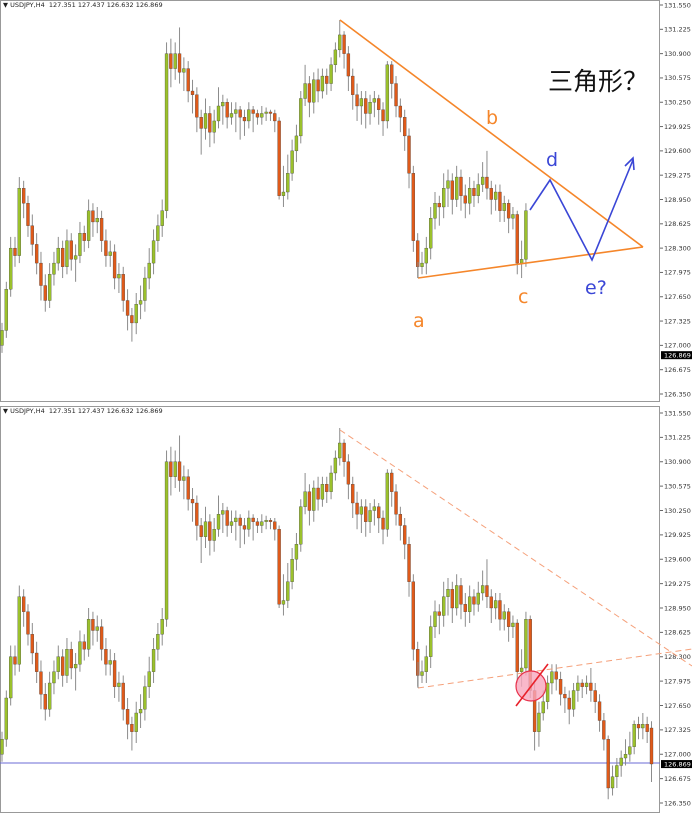 The width and height of the screenshot is (692, 814). What do you see at coordinates (552, 160) in the screenshot?
I see `label-d: d` at bounding box center [552, 160].